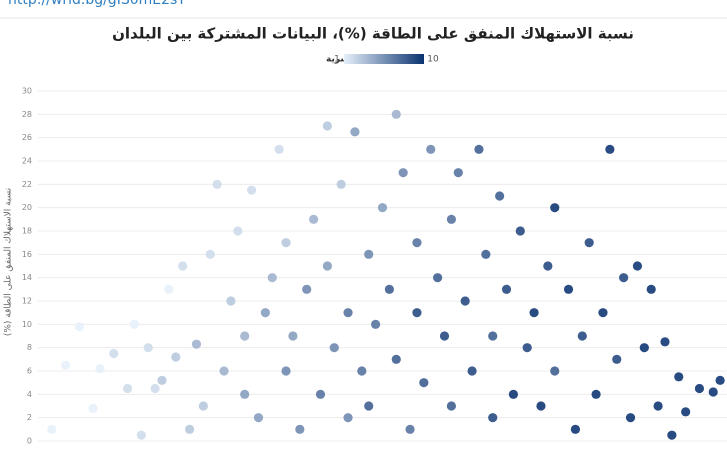  Describe the element at coordinates (384, 59) in the screenshot. I see `legend-colorbar` at that location.